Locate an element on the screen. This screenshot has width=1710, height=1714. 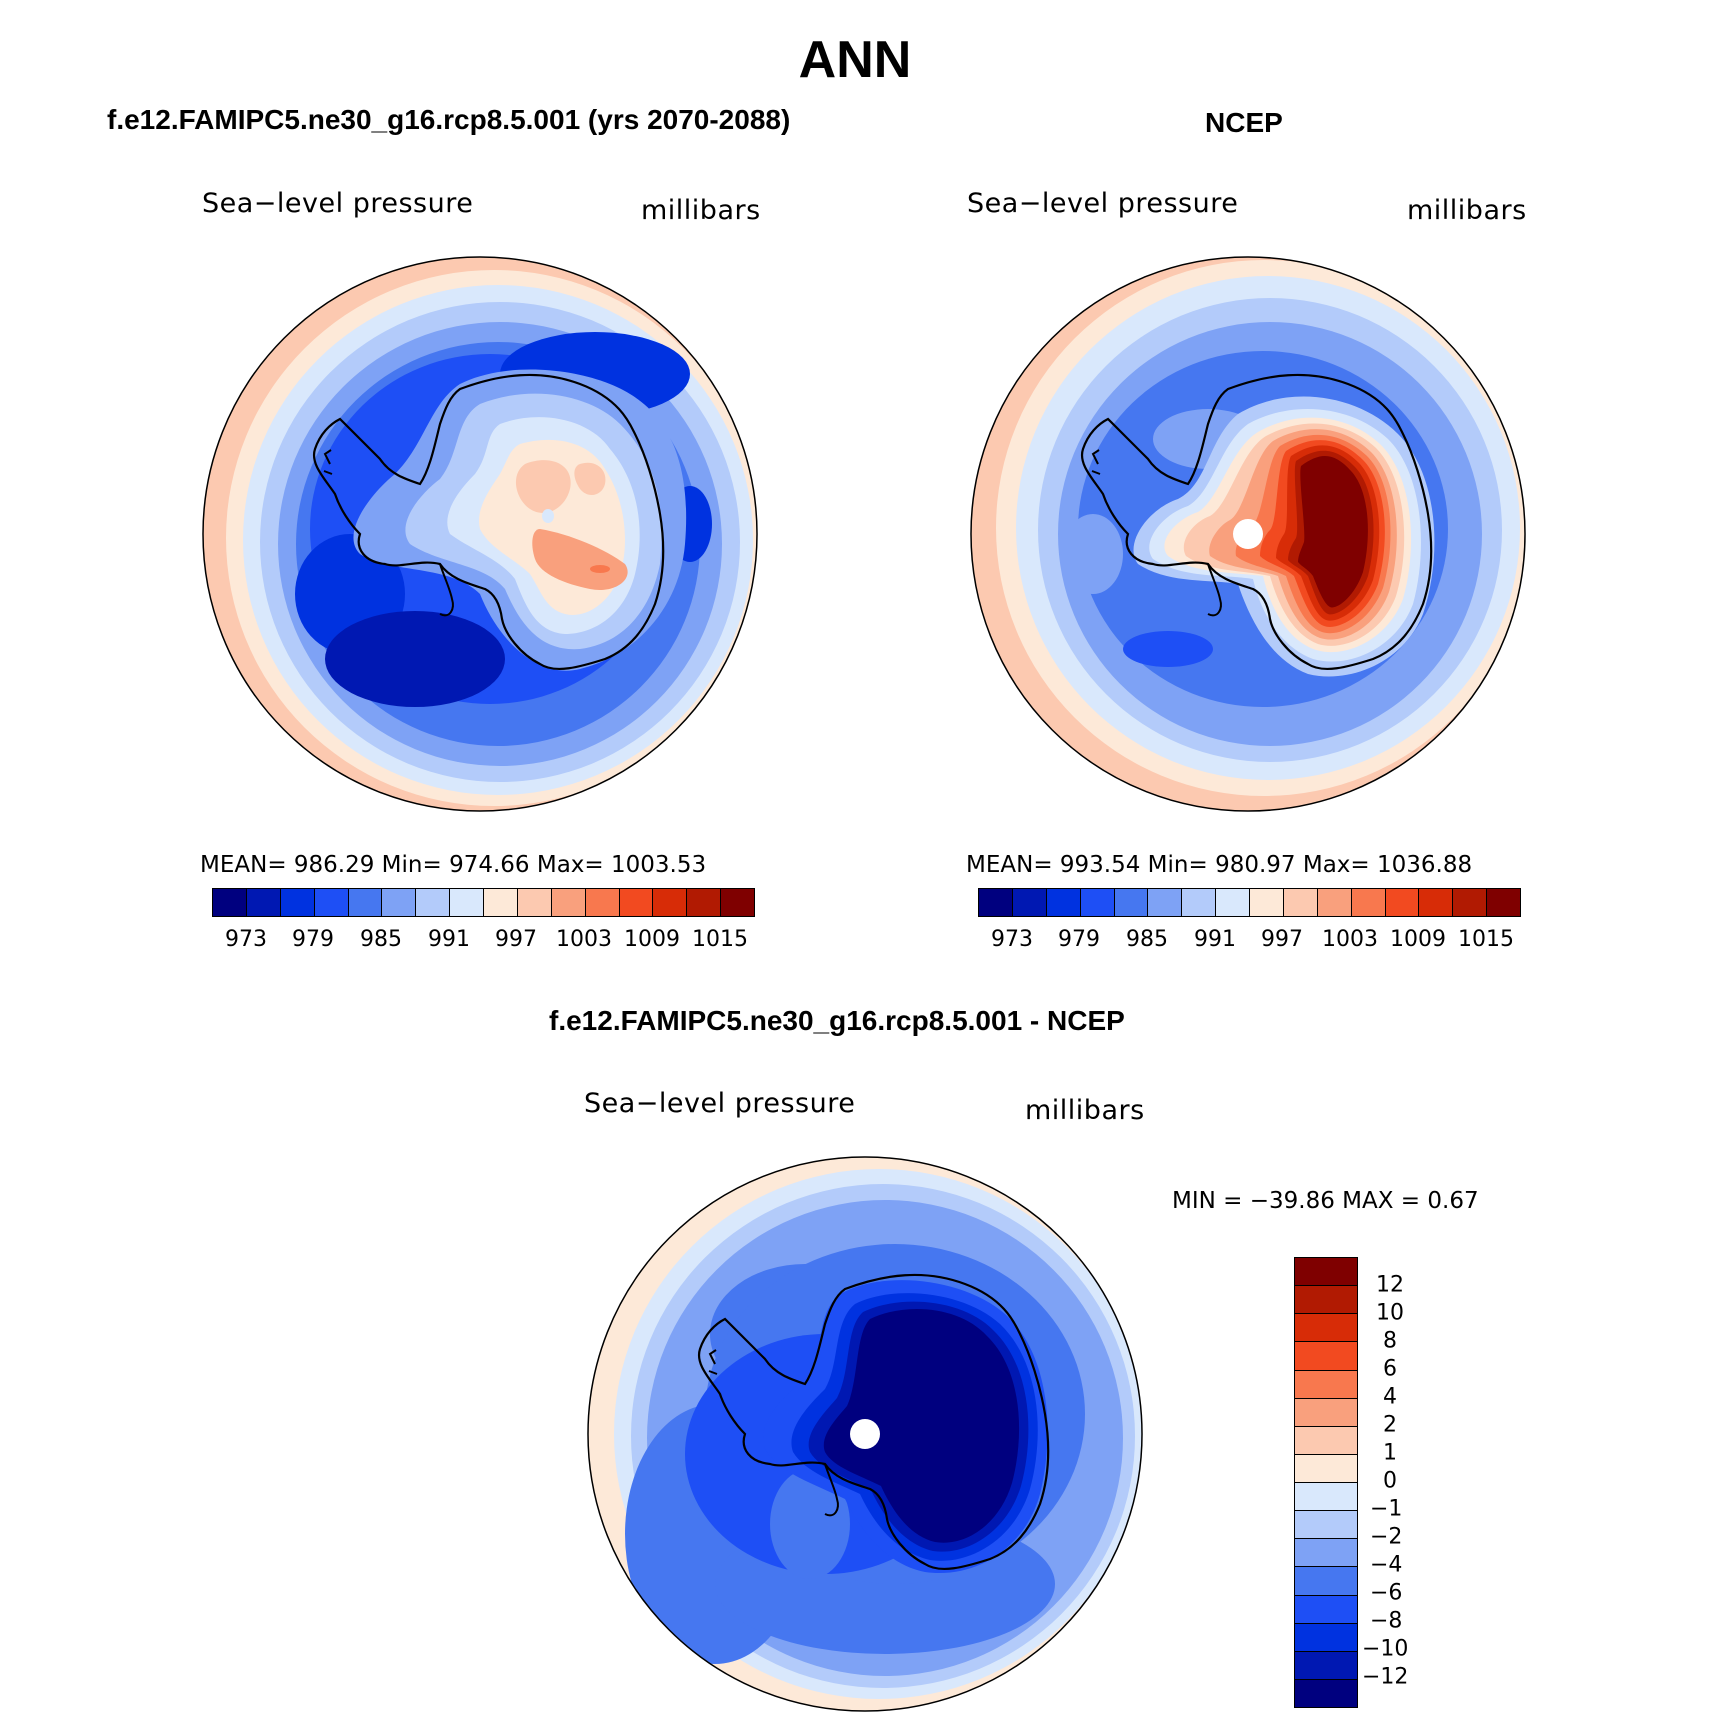
colorbar-tick-label: 10 is located at coordinates (1390, 1313).